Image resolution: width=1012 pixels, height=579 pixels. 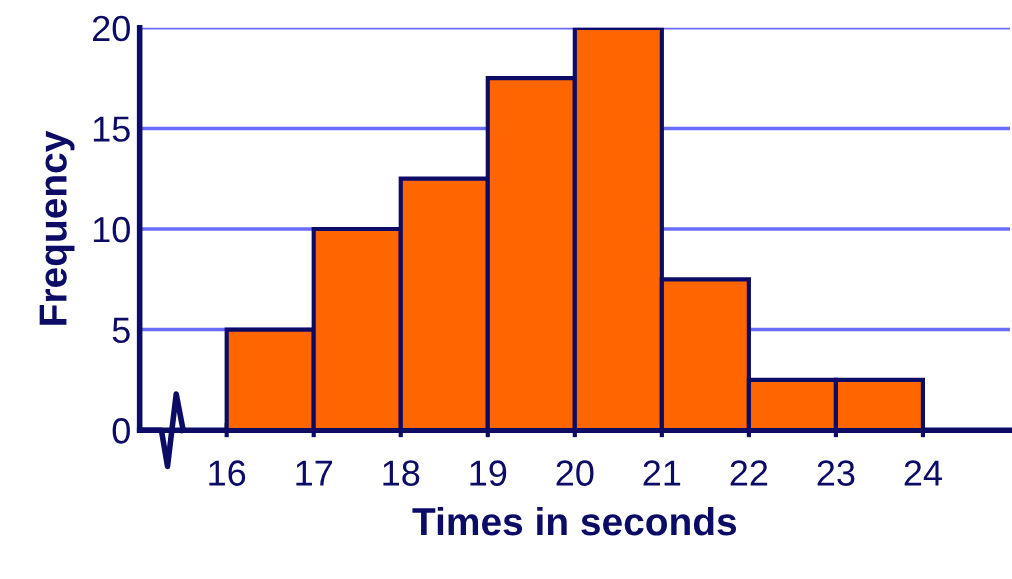 I want to click on x-tick-label: 21, so click(x=662, y=473).